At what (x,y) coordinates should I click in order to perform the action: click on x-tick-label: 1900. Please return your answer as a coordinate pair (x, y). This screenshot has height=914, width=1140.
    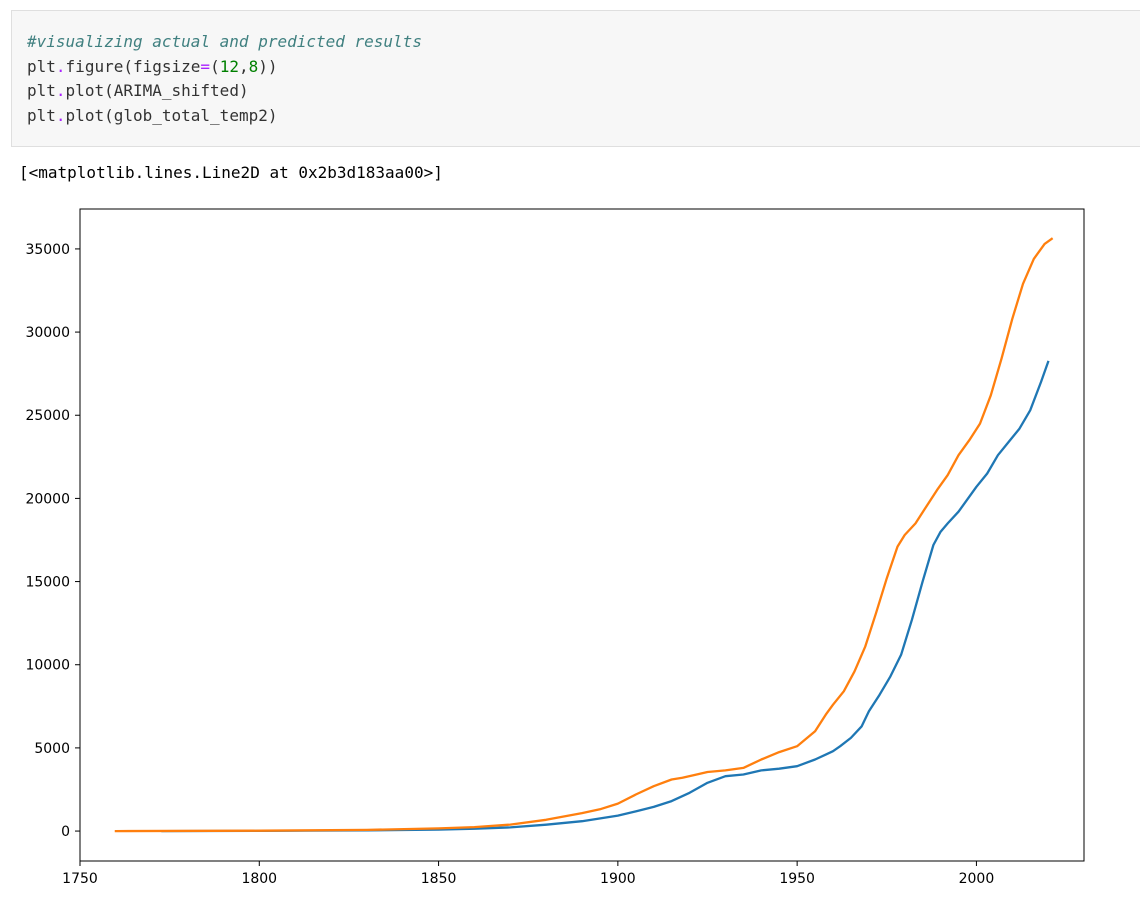
    Looking at the image, I should click on (618, 879).